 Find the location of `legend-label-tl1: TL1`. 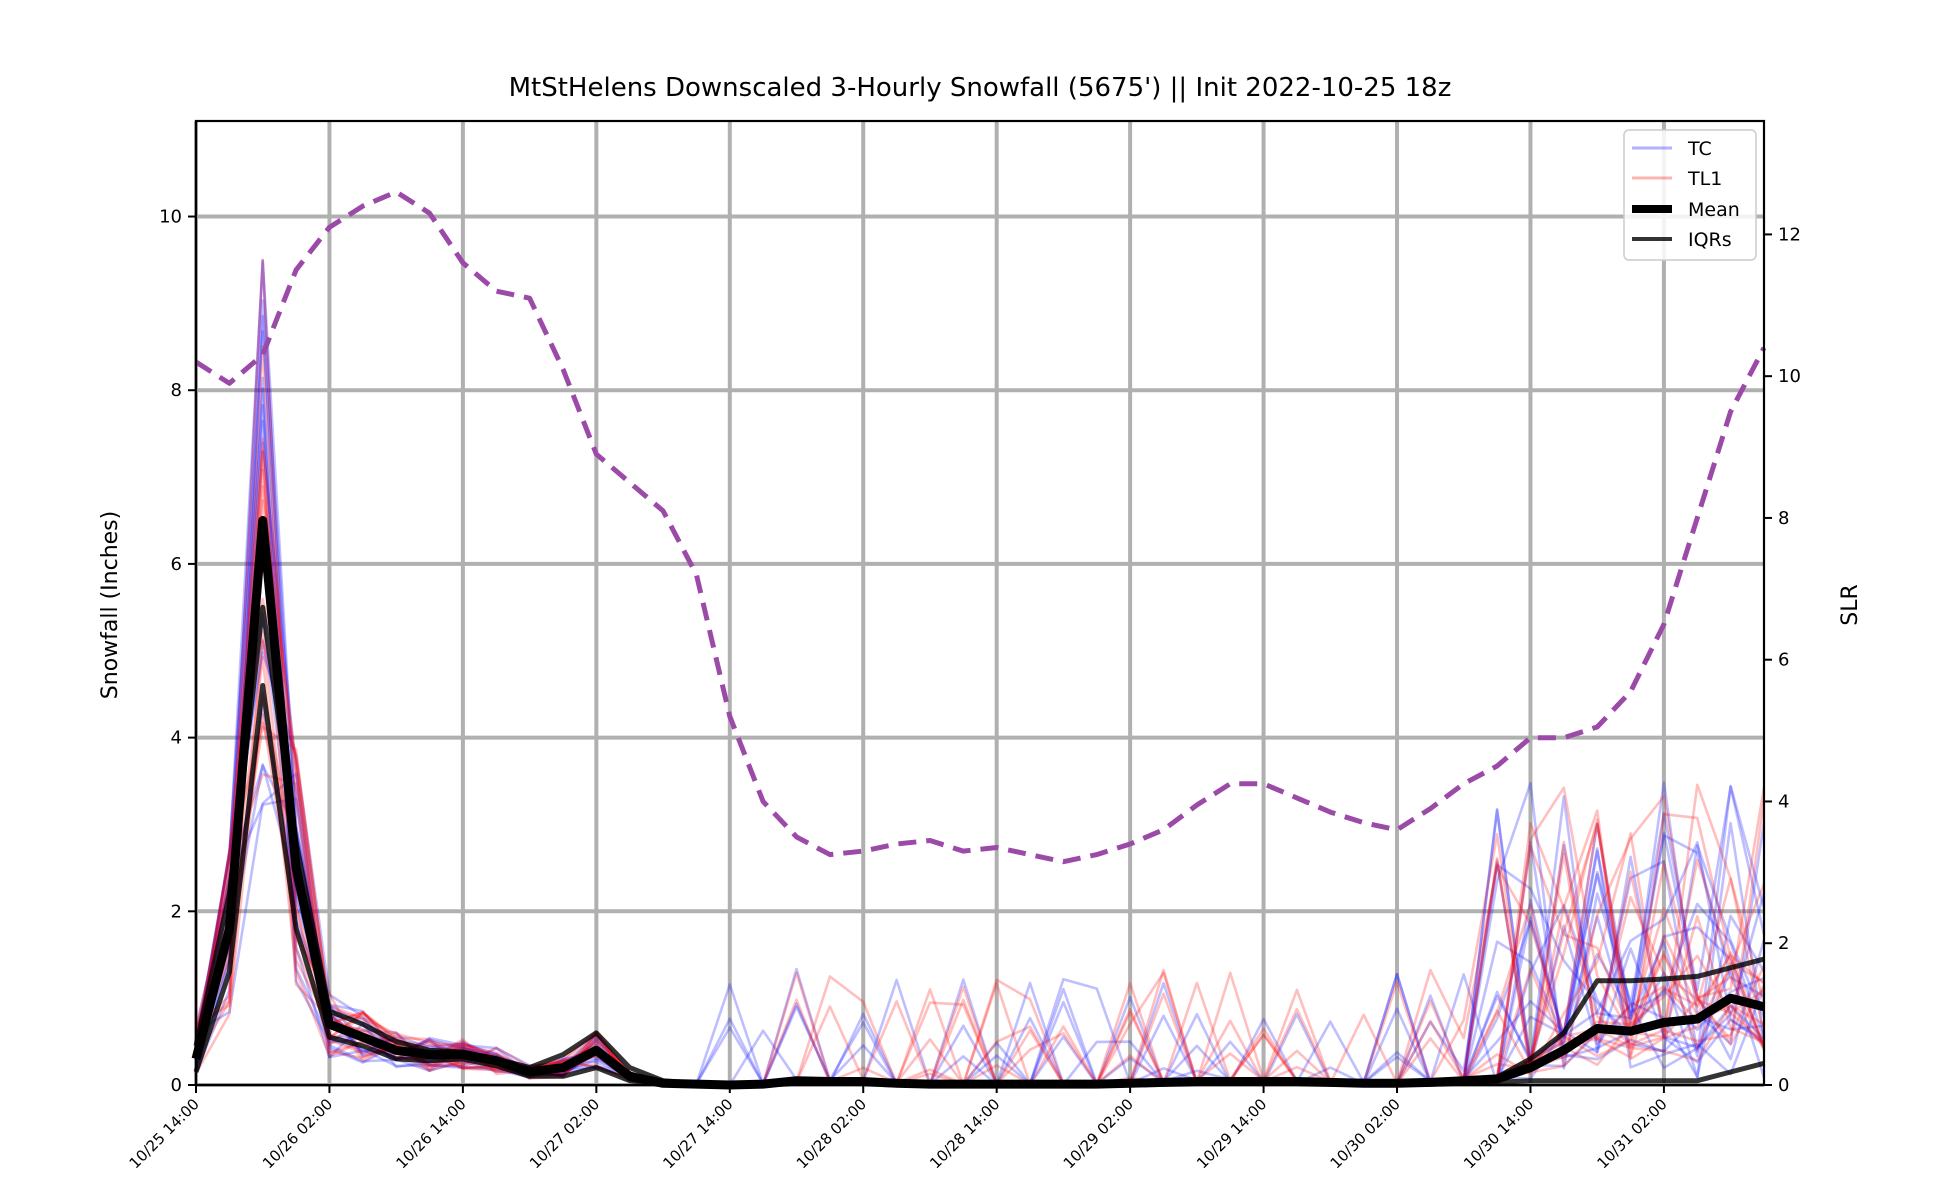

legend-label-tl1: TL1 is located at coordinates (1704, 179).